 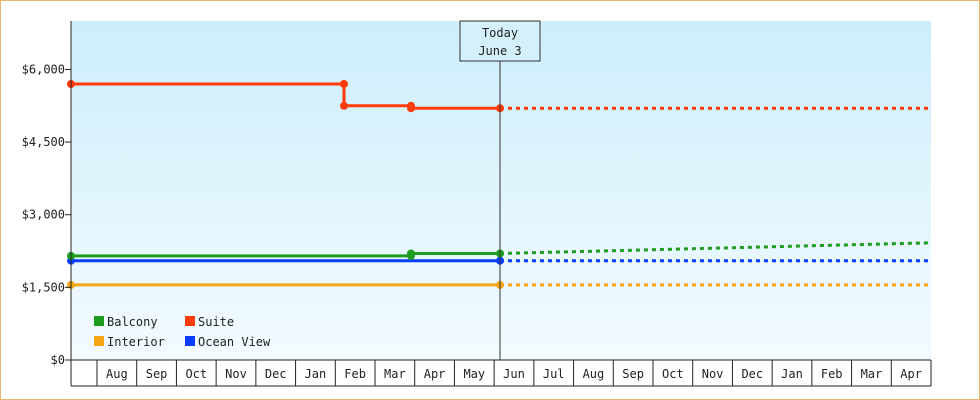 I want to click on y-tick-label: $3,000, so click(x=43, y=215).